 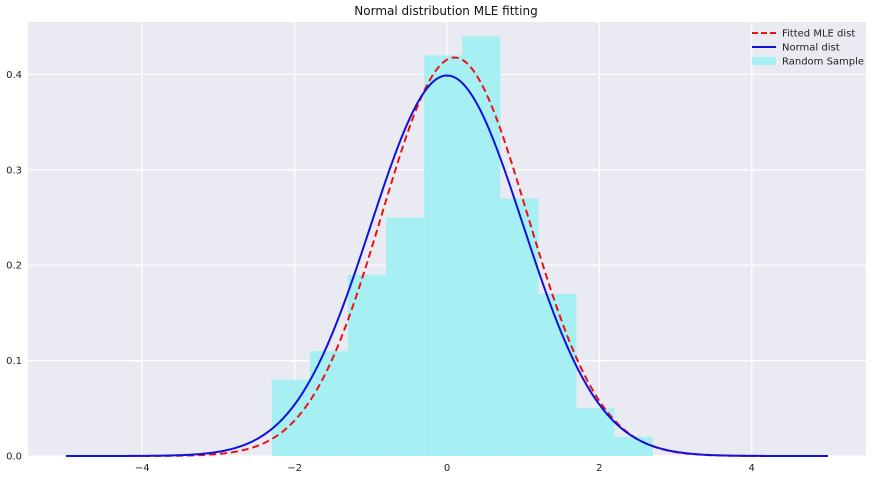 I want to click on y-axis-ticks: 0.0 0.1 0.2 0.3 0.4, so click(x=14, y=266).